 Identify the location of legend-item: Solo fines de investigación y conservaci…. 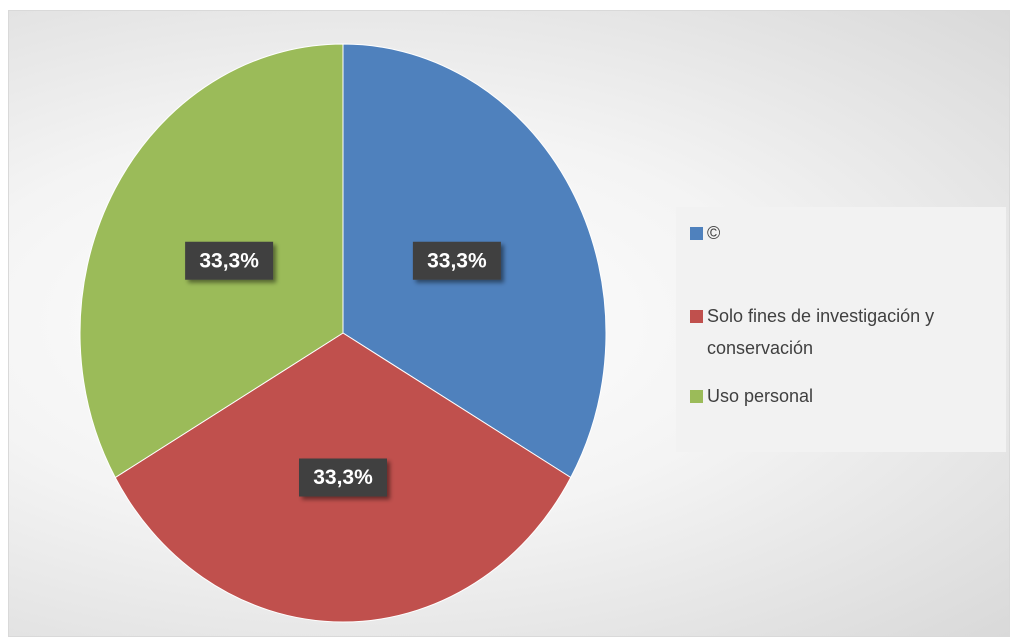
(843, 332).